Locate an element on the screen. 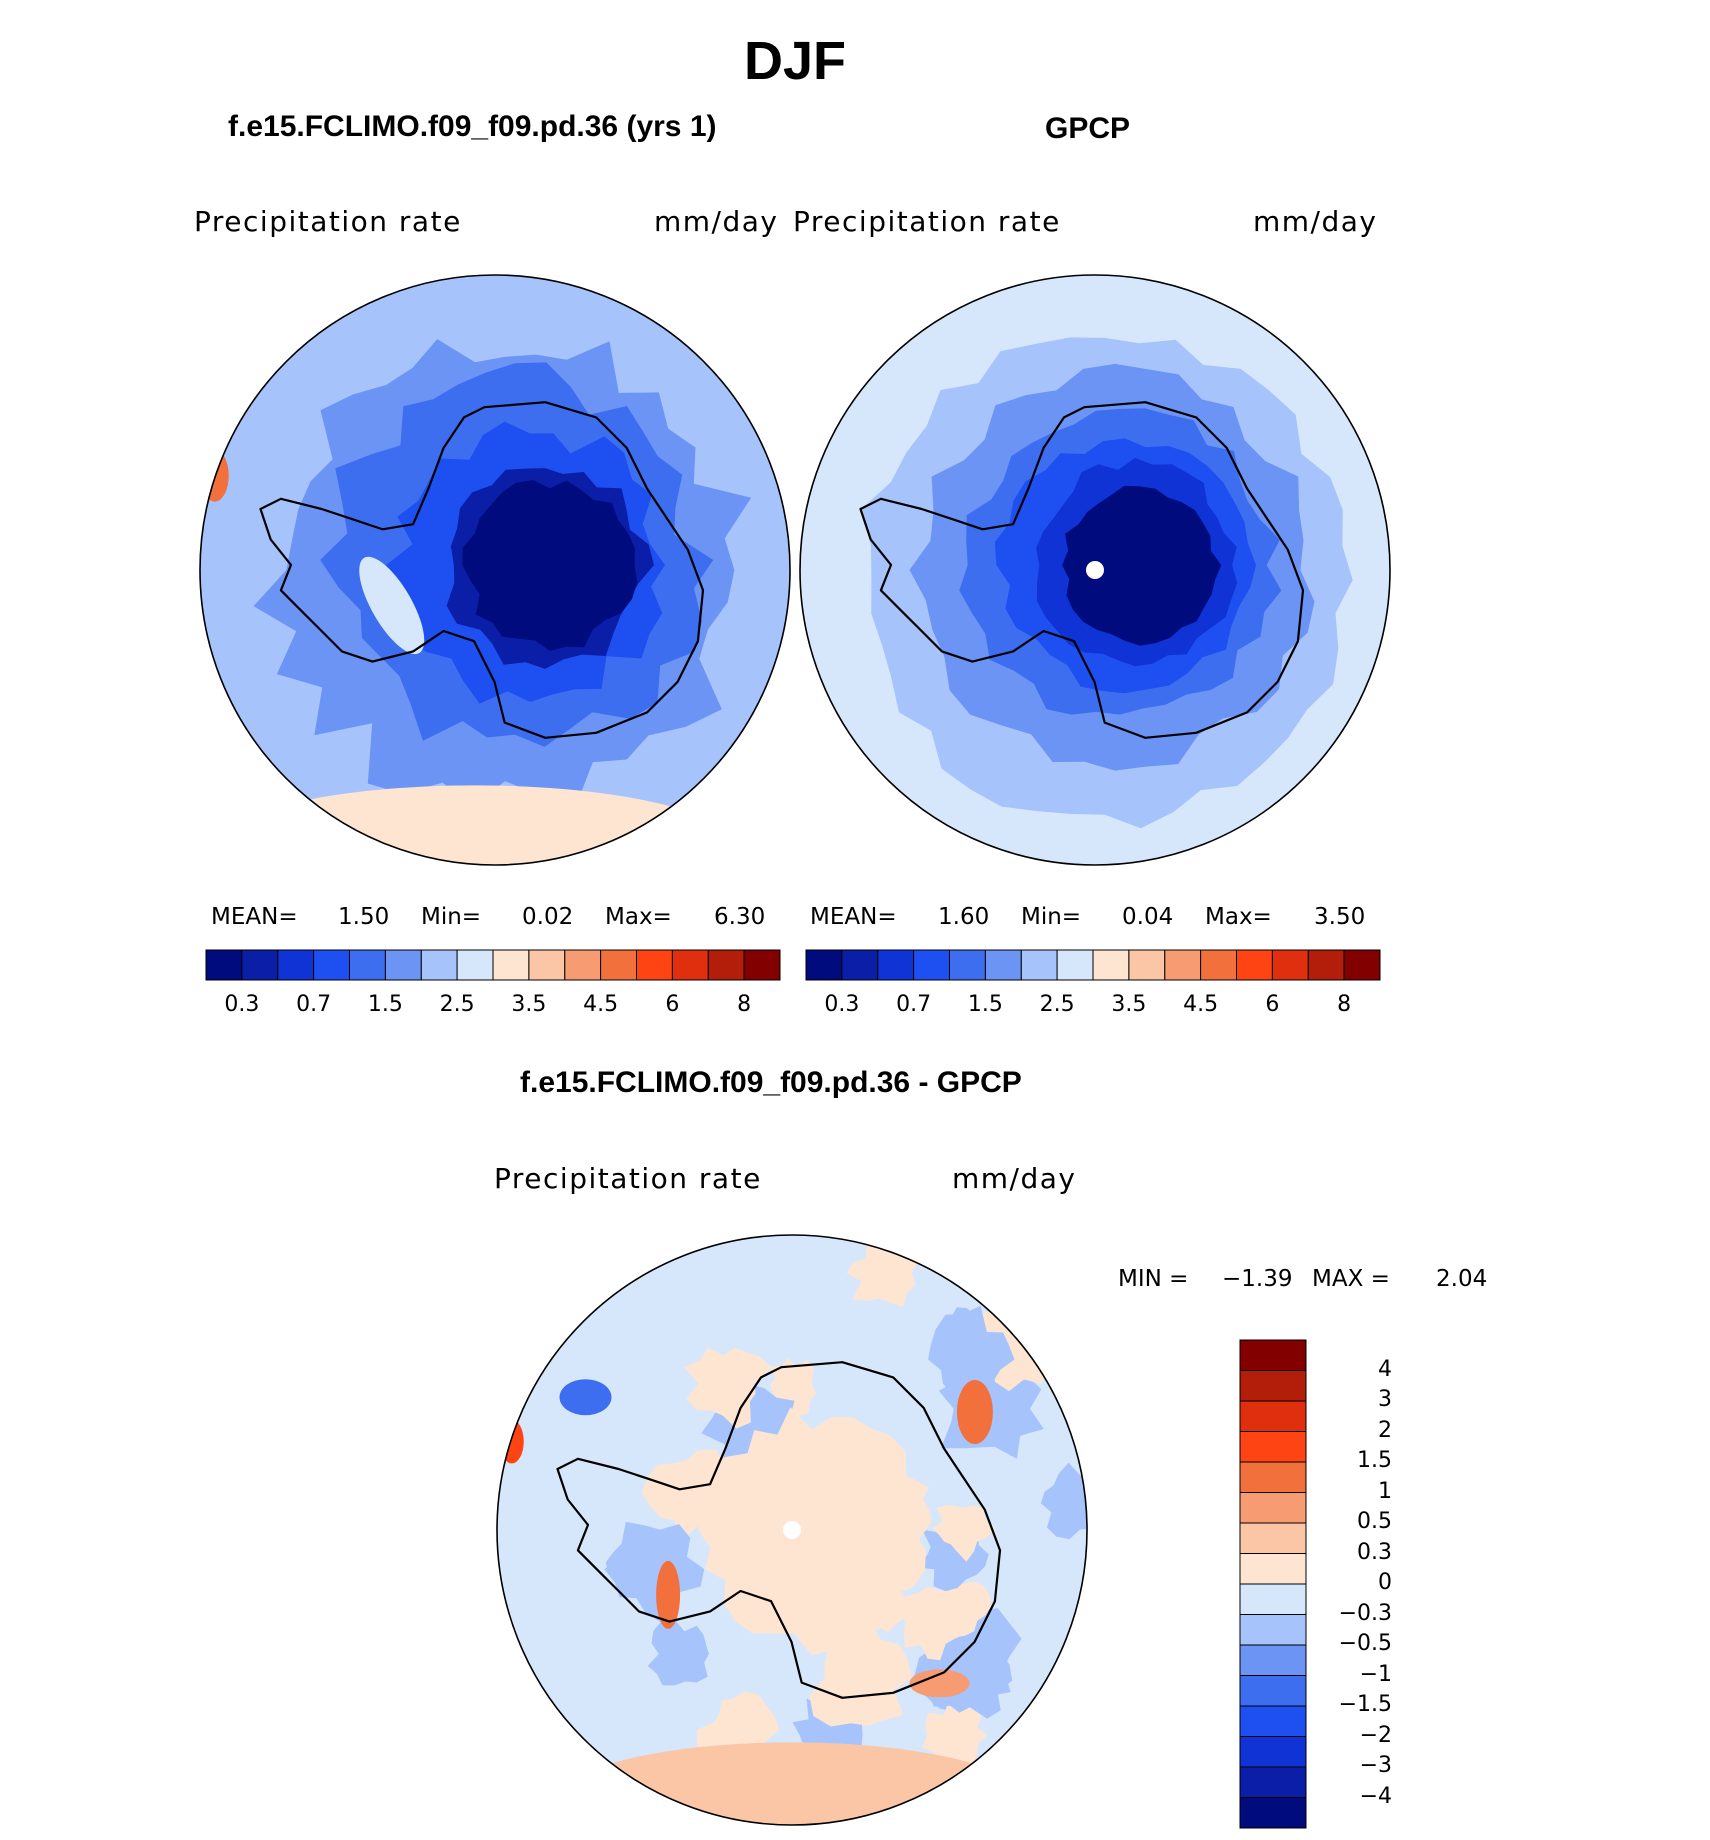 This screenshot has width=1710, height=1840. colorbar3-tick-label: 0.3 is located at coordinates (1374, 1552).